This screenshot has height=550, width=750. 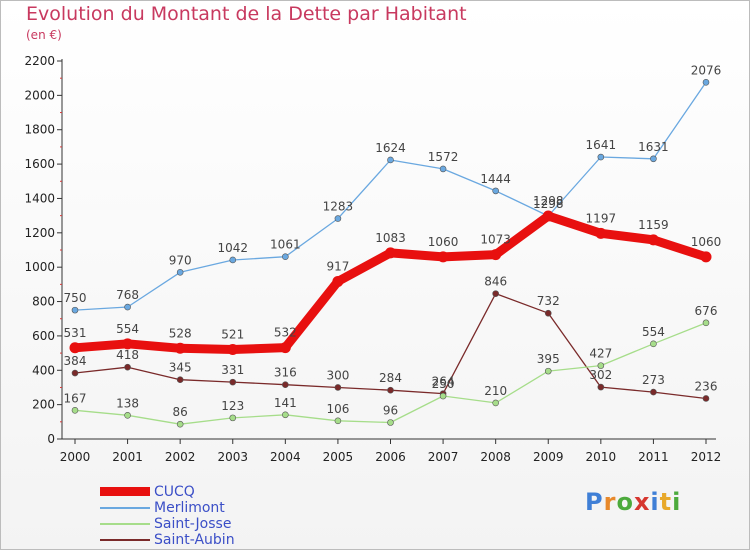 I want to click on data-label-saint-josse: 676, so click(x=706, y=311).